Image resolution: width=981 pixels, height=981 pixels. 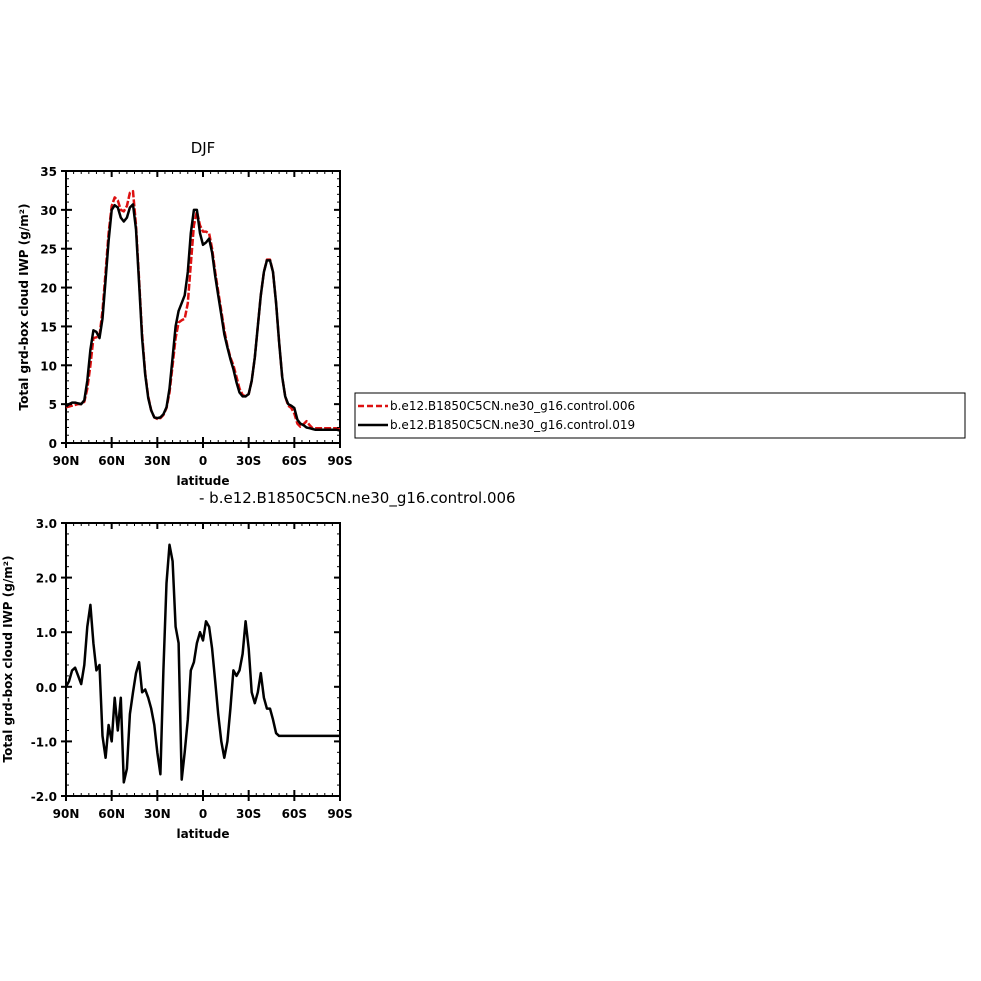 I want to click on legend-label-006: b.e12.B1850C5CN.ne30_g16.control.006, so click(x=512, y=406).